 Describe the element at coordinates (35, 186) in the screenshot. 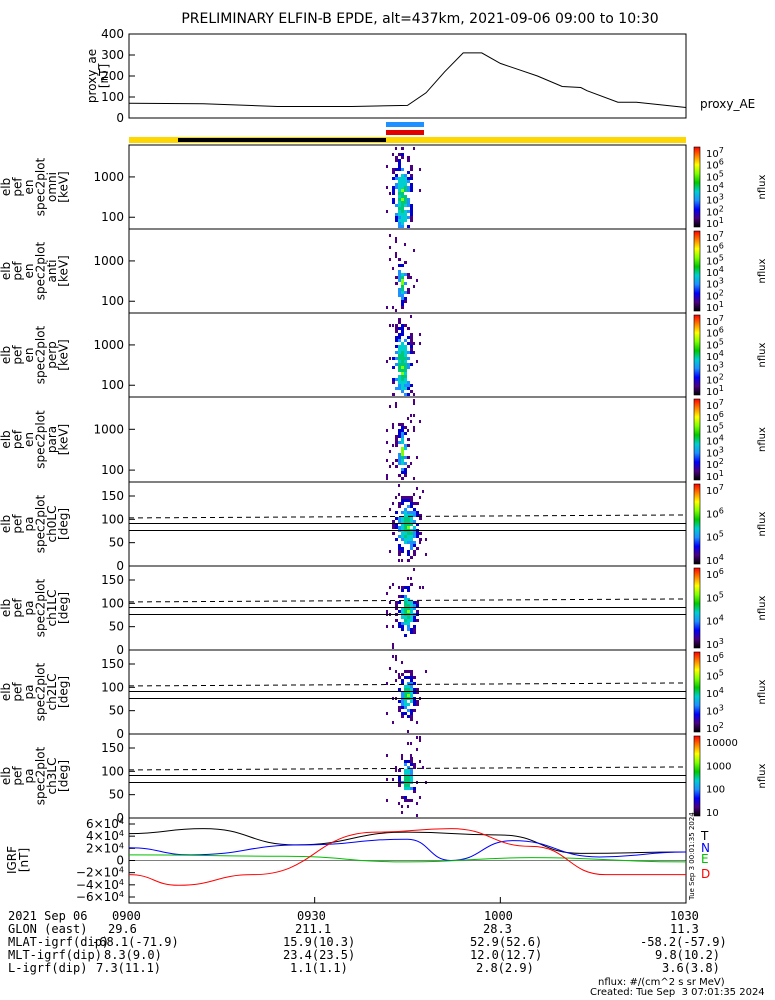

I see `spec-omni-ylabel: elbpefenspec2plotomni[keV]` at that location.